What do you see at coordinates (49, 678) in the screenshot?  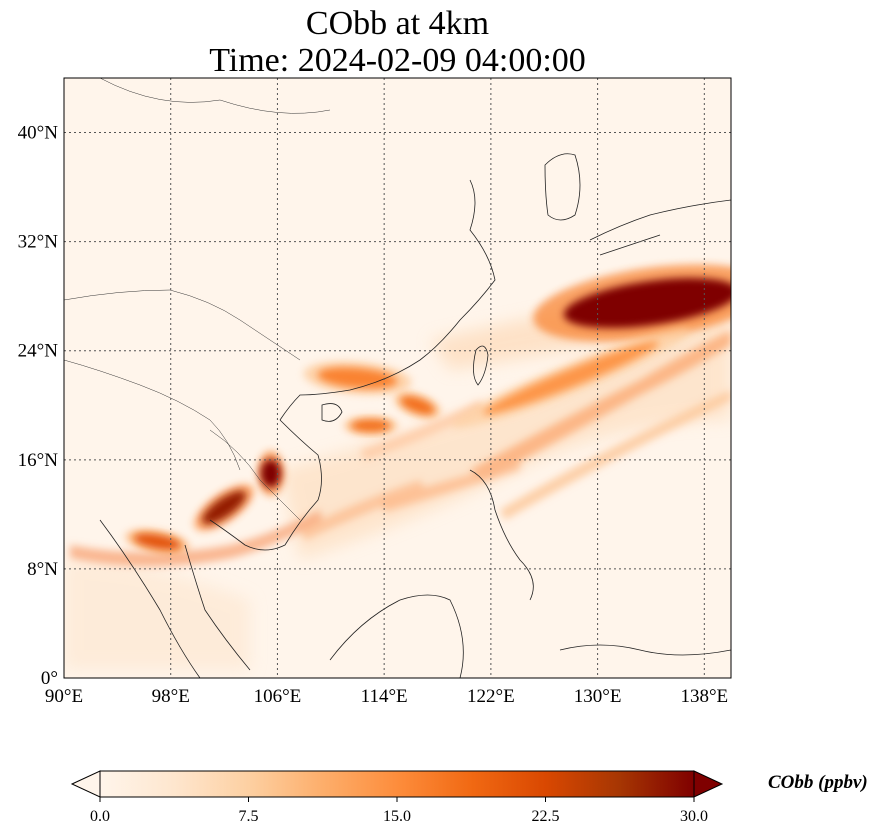 I see `y-tick-label: 0°` at bounding box center [49, 678].